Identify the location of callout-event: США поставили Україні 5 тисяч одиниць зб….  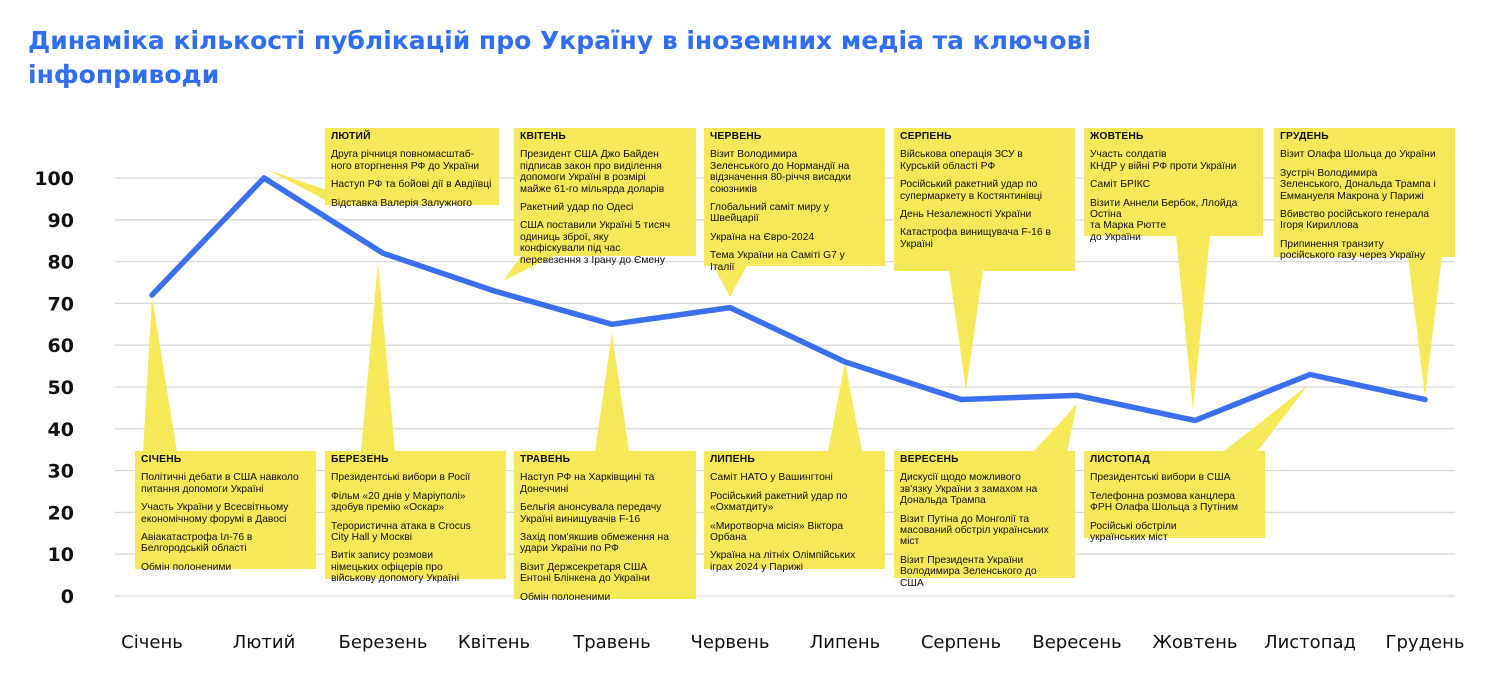
(595, 243).